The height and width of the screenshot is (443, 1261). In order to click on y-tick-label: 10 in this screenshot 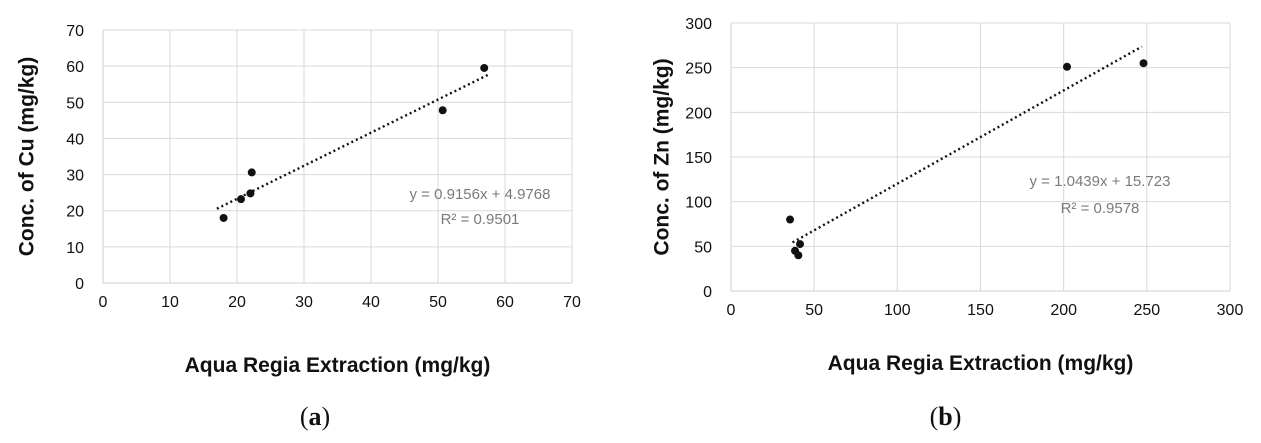, I will do `click(75, 248)`.